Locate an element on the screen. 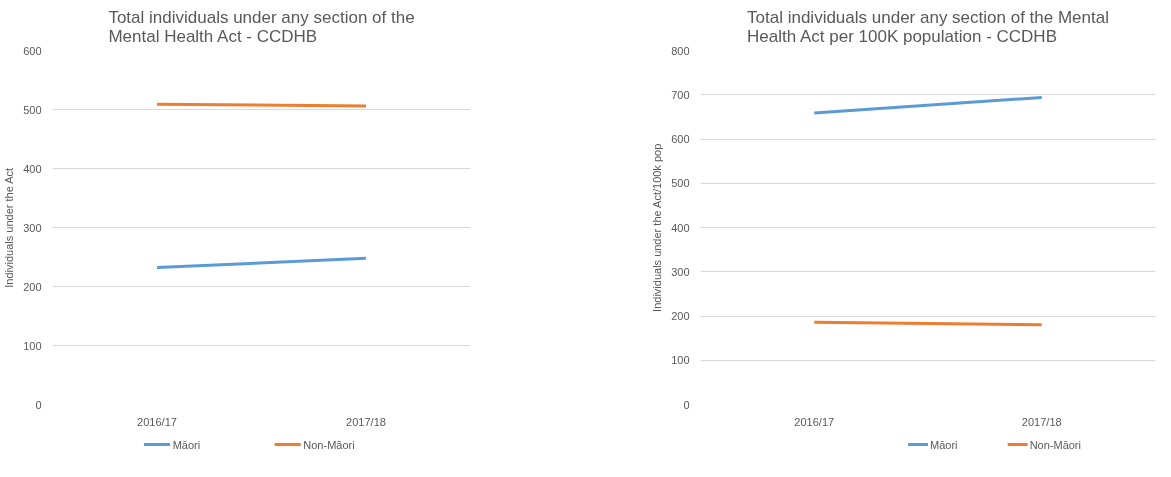  y-tick-label: 800 is located at coordinates (680, 50).